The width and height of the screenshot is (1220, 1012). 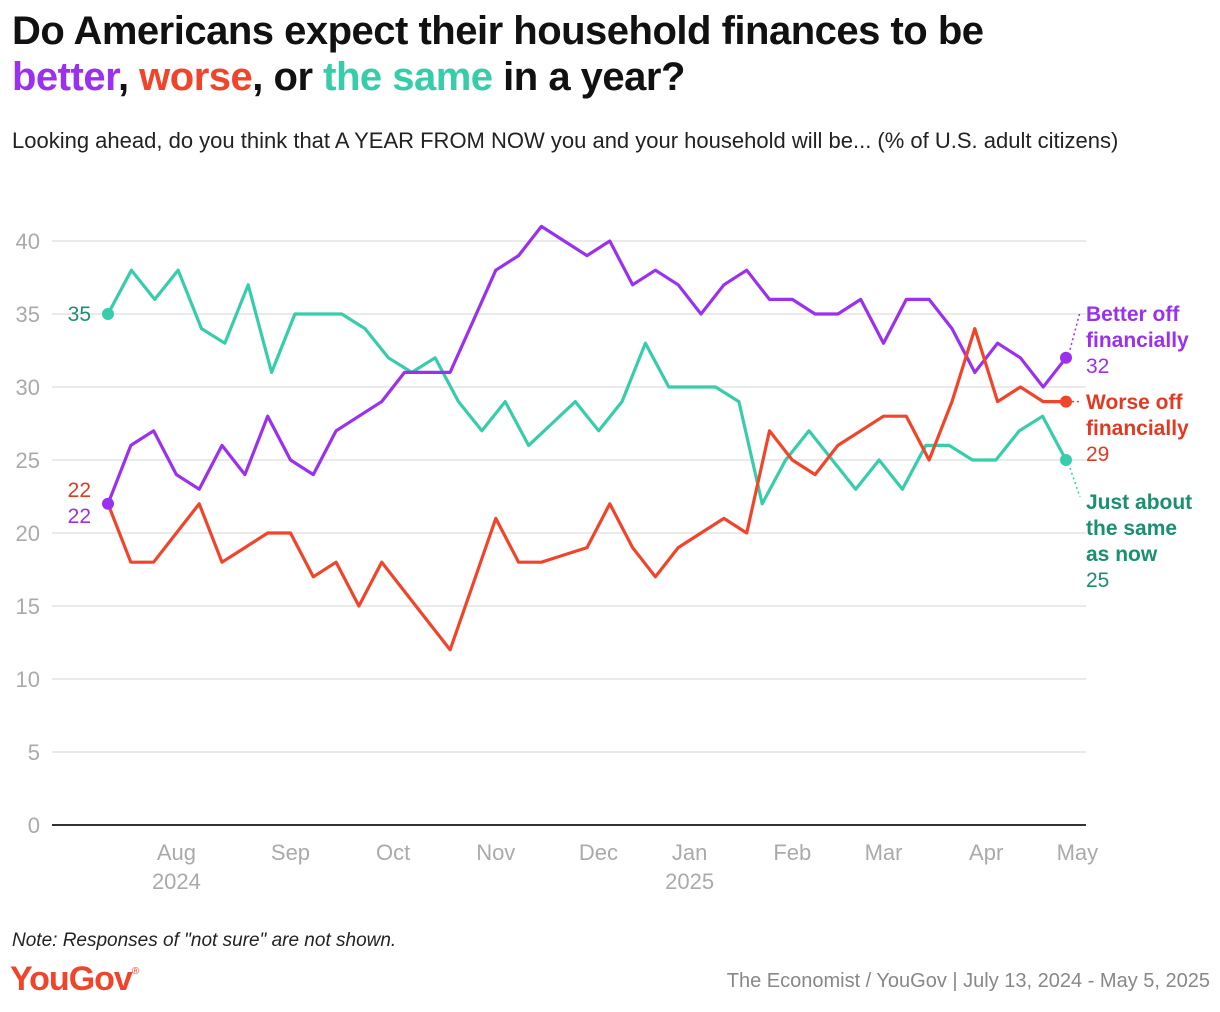 What do you see at coordinates (1133, 314) in the screenshot?
I see `end-name-better: Better off` at bounding box center [1133, 314].